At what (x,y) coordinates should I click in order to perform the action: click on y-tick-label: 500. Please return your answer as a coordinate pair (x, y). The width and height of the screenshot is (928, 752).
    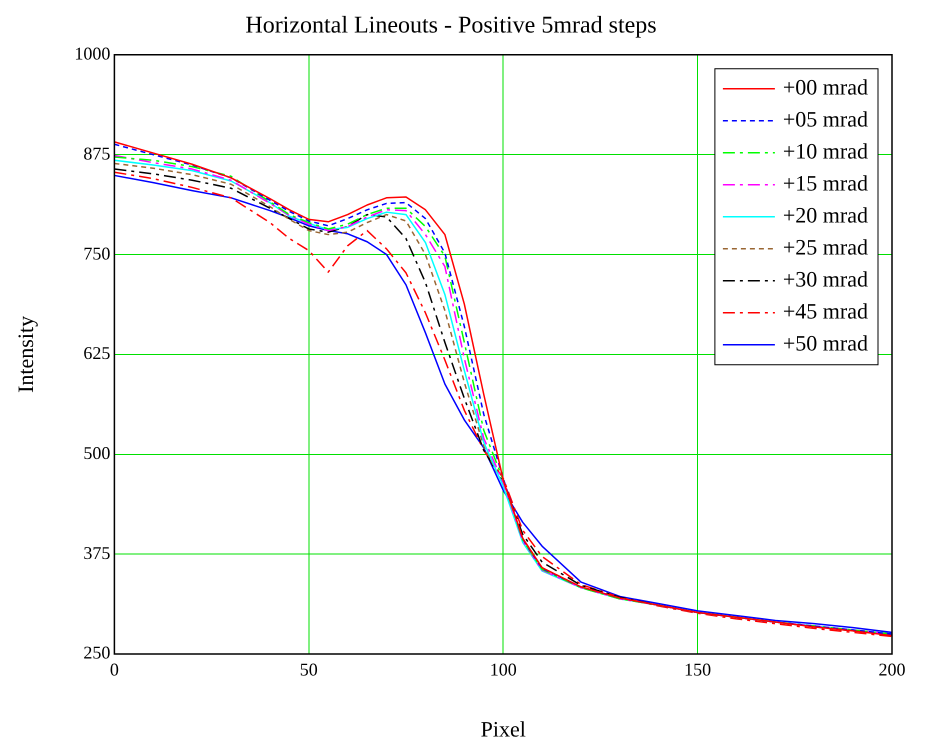
    Looking at the image, I should click on (96, 453).